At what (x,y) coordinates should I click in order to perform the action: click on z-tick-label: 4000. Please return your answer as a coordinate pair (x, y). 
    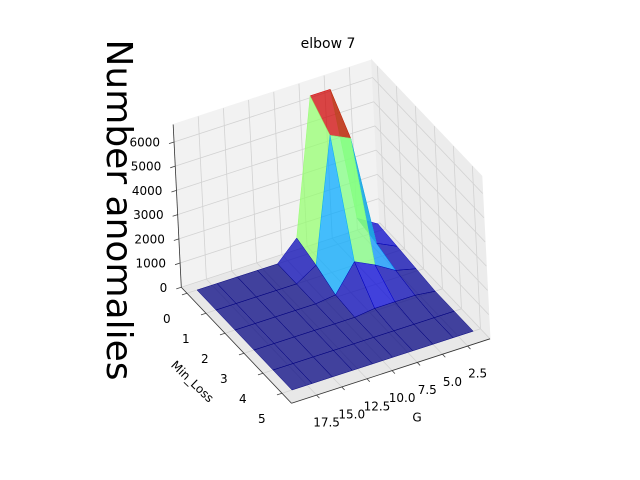
    Looking at the image, I should click on (147, 191).